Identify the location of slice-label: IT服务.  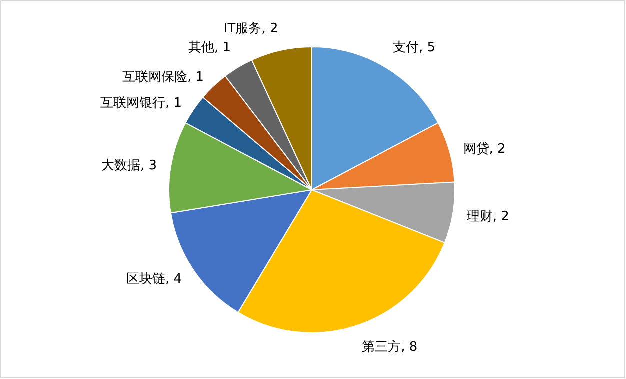
(243, 29).